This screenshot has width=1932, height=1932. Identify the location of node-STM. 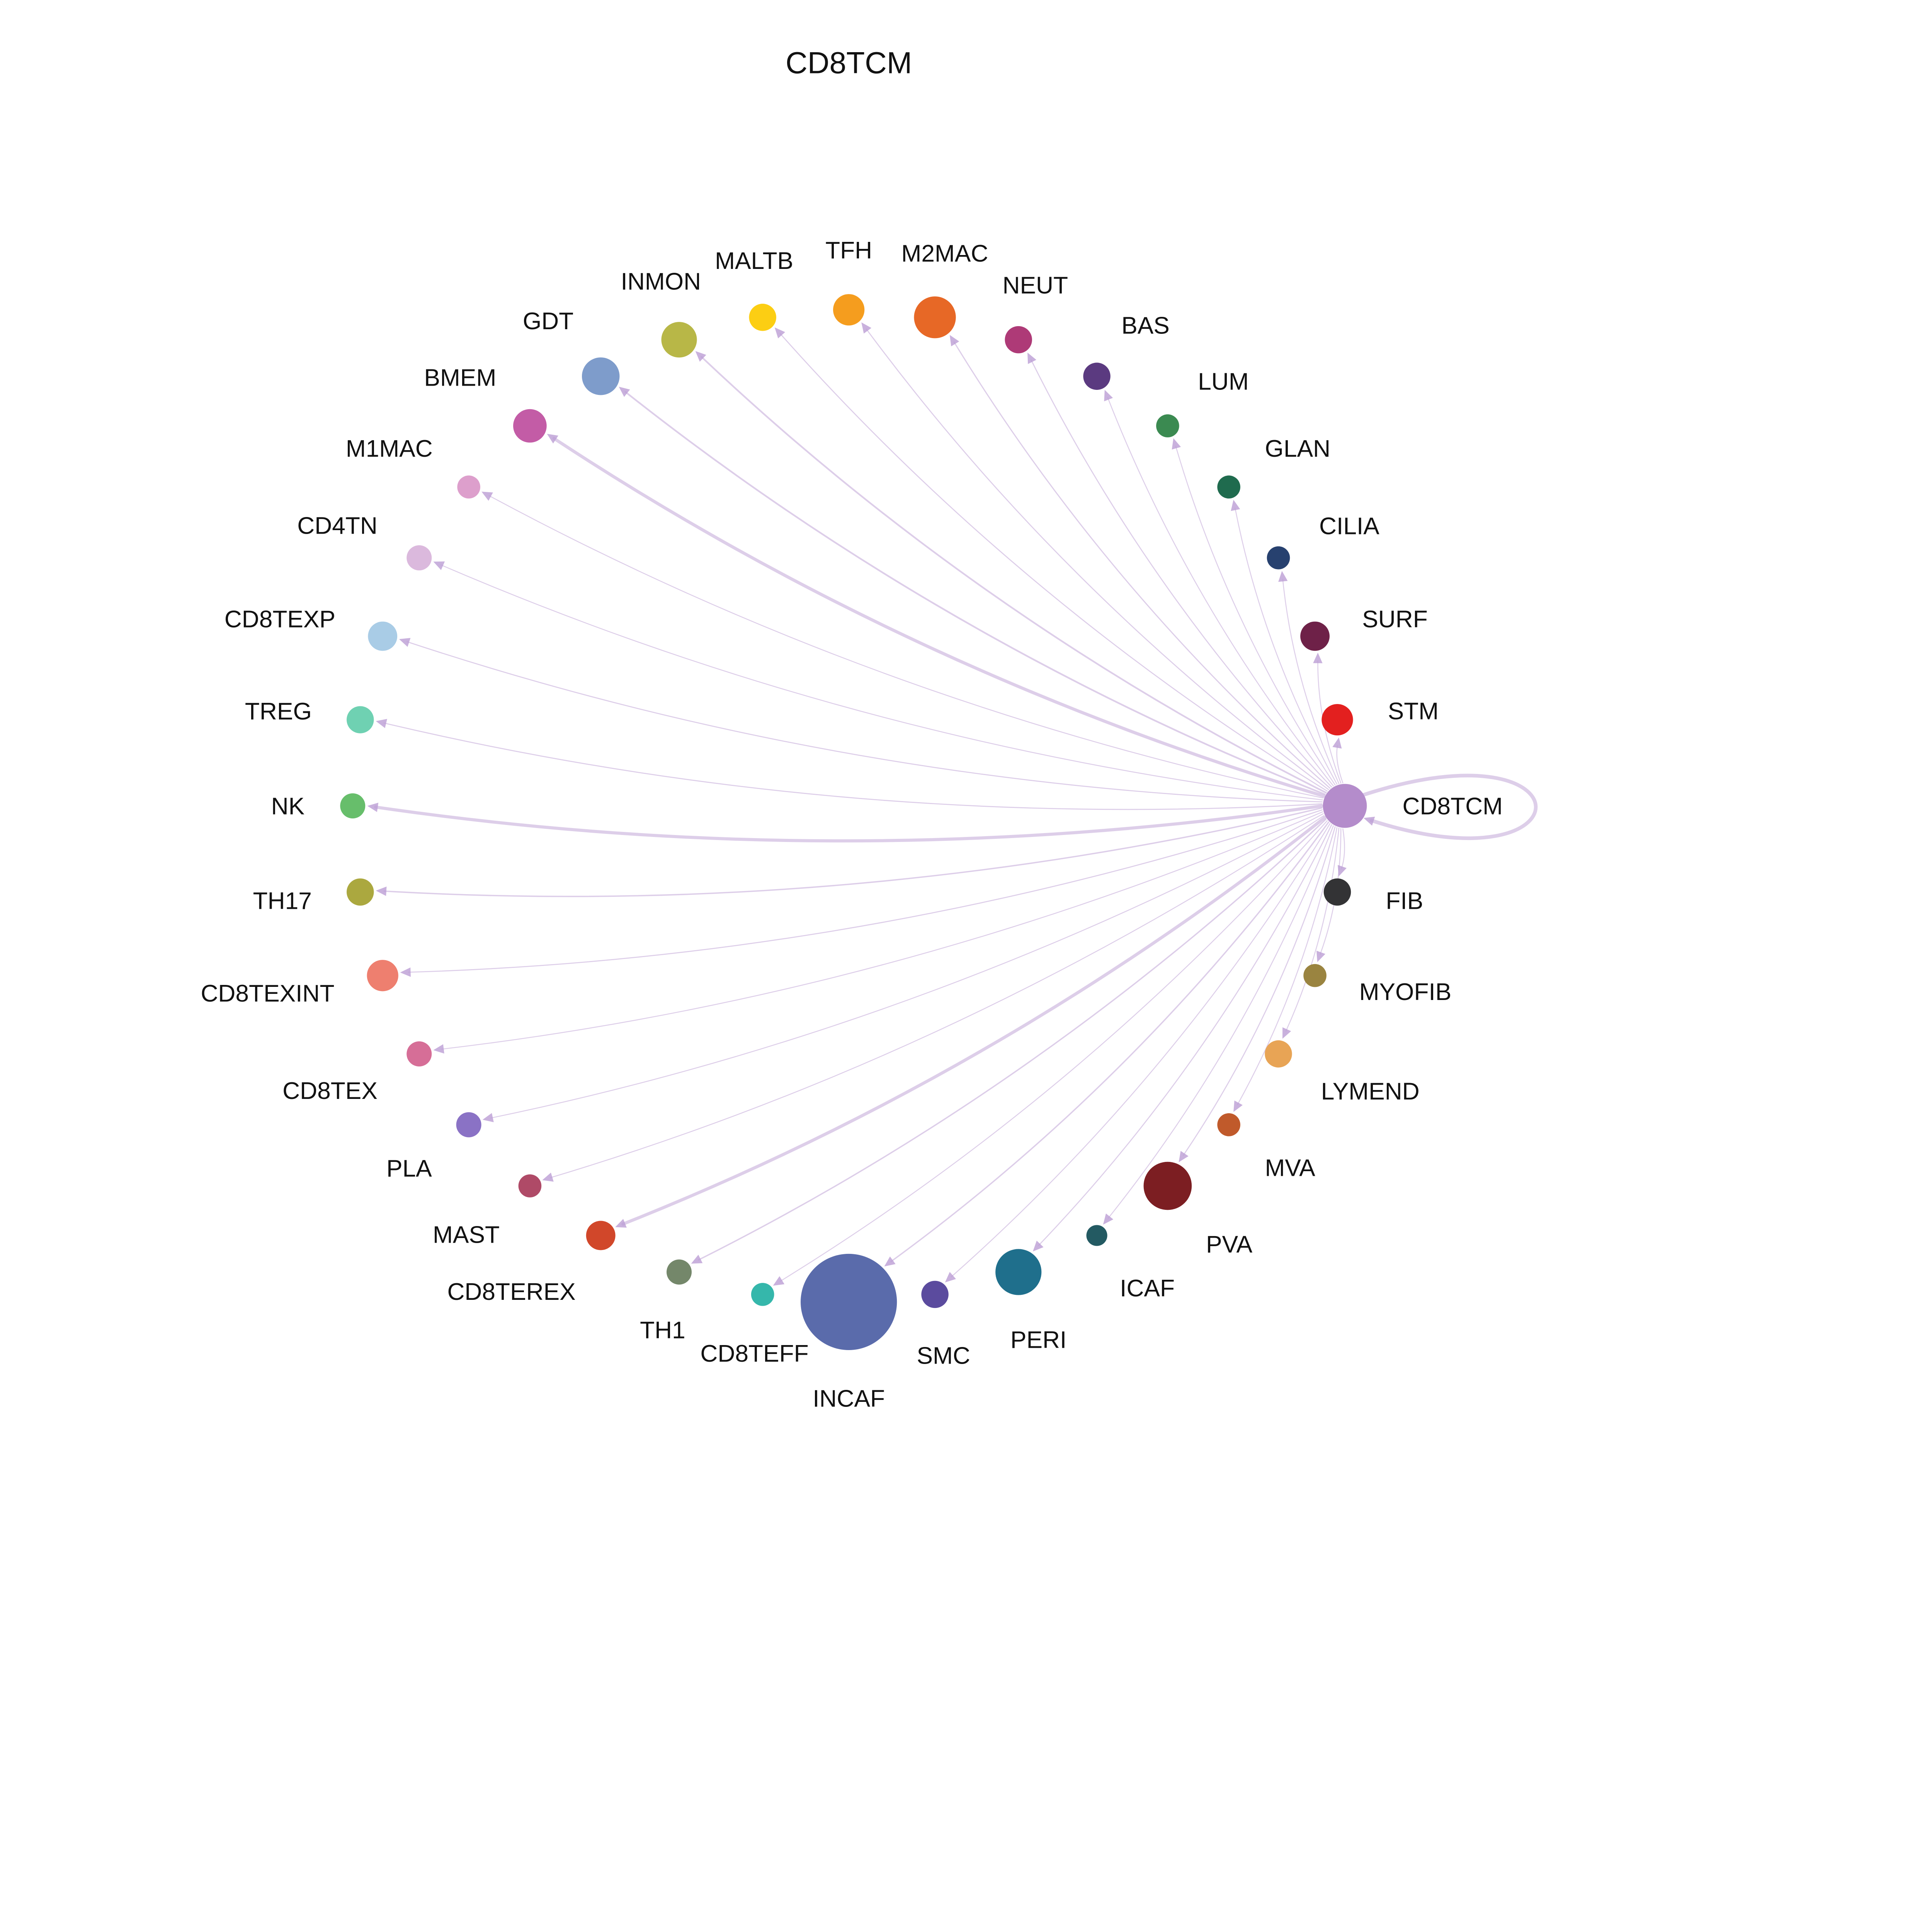
(1337, 720).